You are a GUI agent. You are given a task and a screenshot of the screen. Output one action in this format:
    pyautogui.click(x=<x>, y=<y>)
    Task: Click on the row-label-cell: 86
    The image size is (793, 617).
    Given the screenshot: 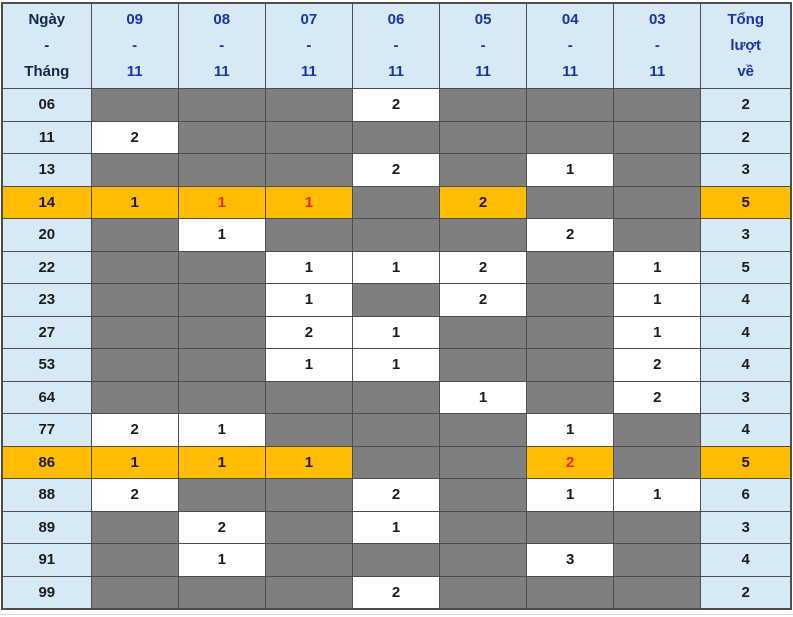 What is the action you would take?
    pyautogui.click(x=46, y=462)
    